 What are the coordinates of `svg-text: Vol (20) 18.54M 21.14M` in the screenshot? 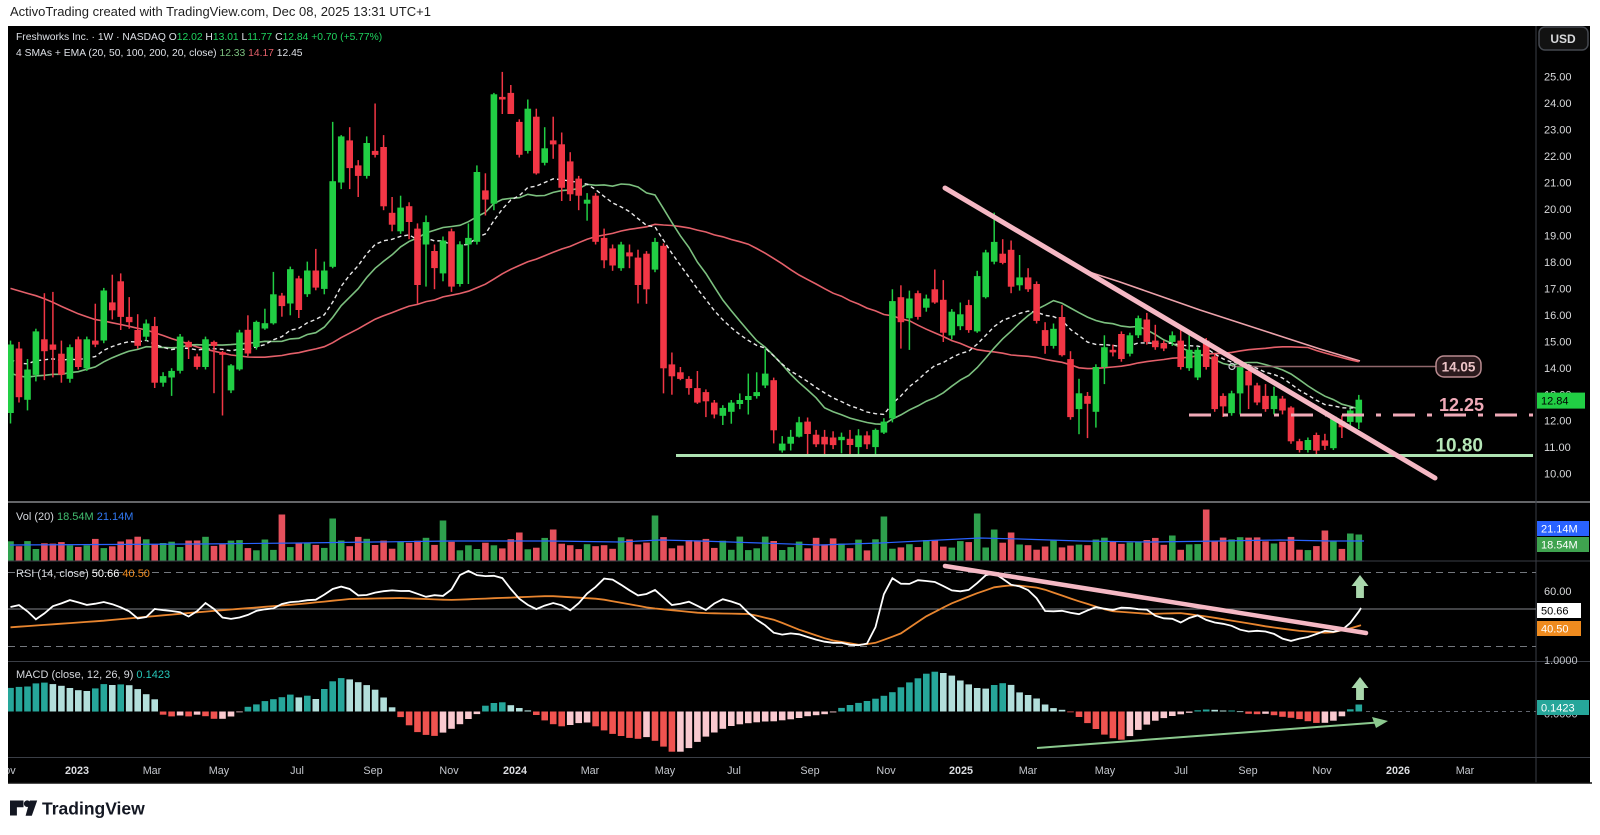 It's located at (74, 517).